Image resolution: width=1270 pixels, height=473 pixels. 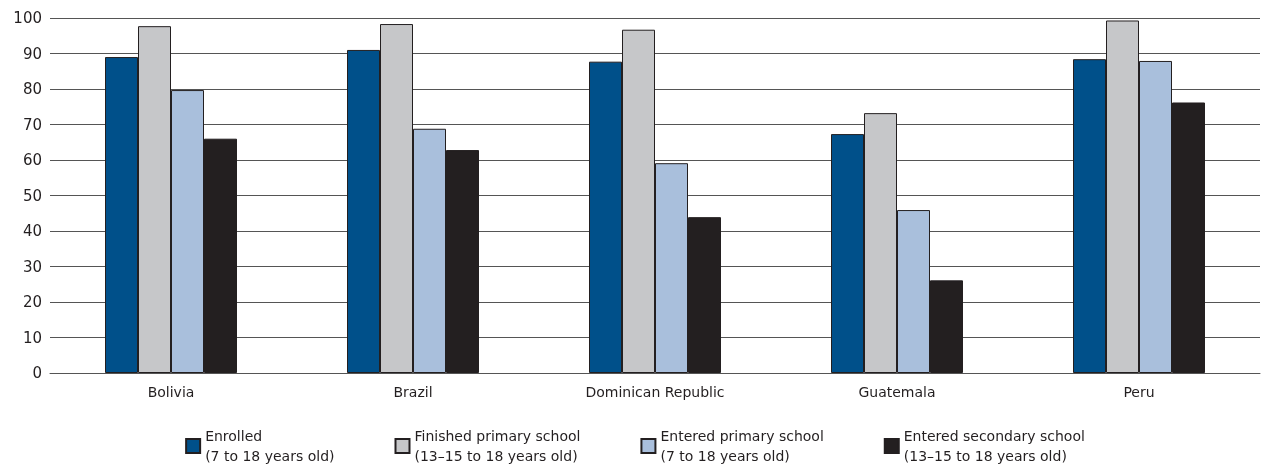 I want to click on y-tick-label: 100, so click(x=27, y=18).